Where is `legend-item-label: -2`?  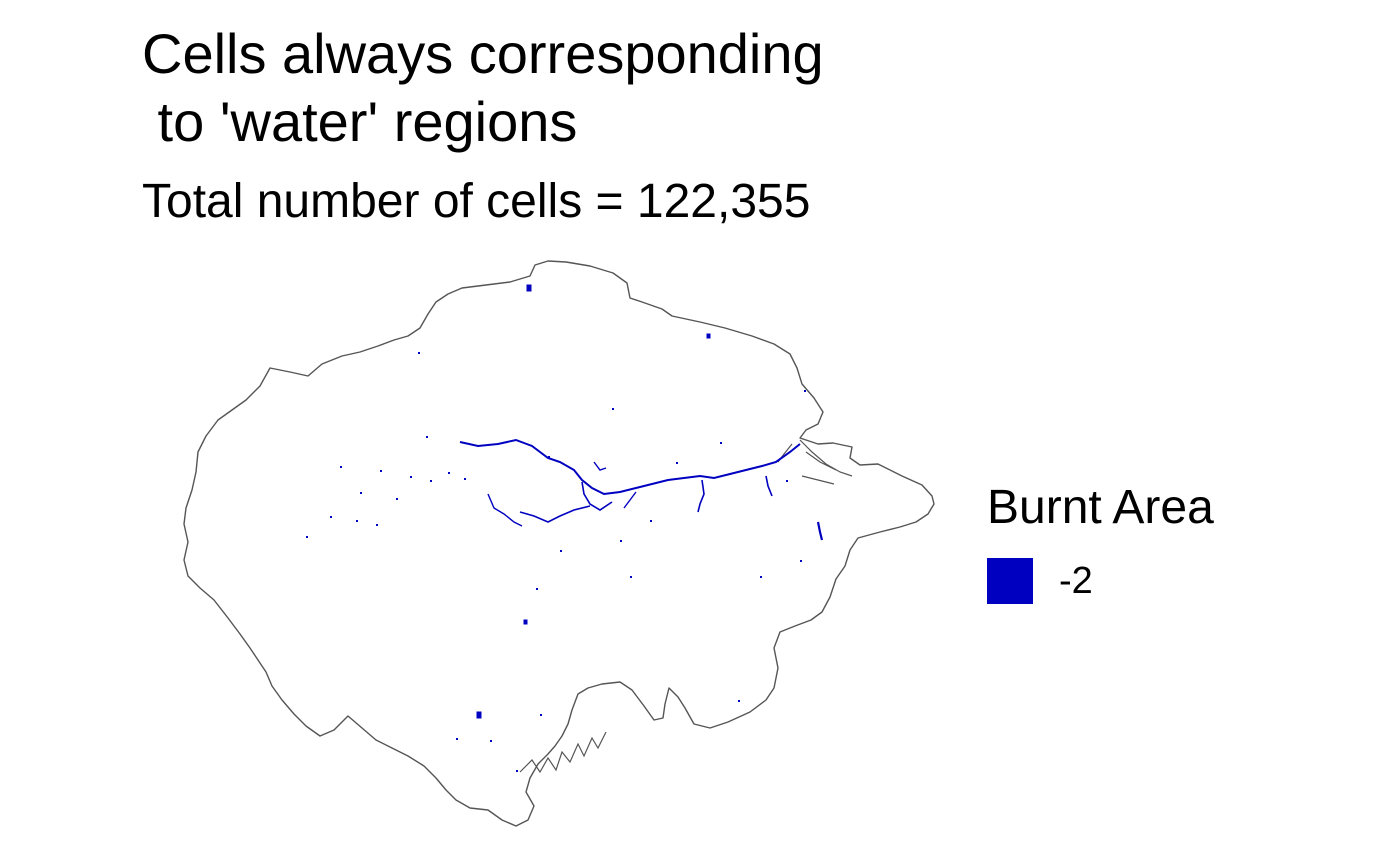 legend-item-label: -2 is located at coordinates (1076, 581).